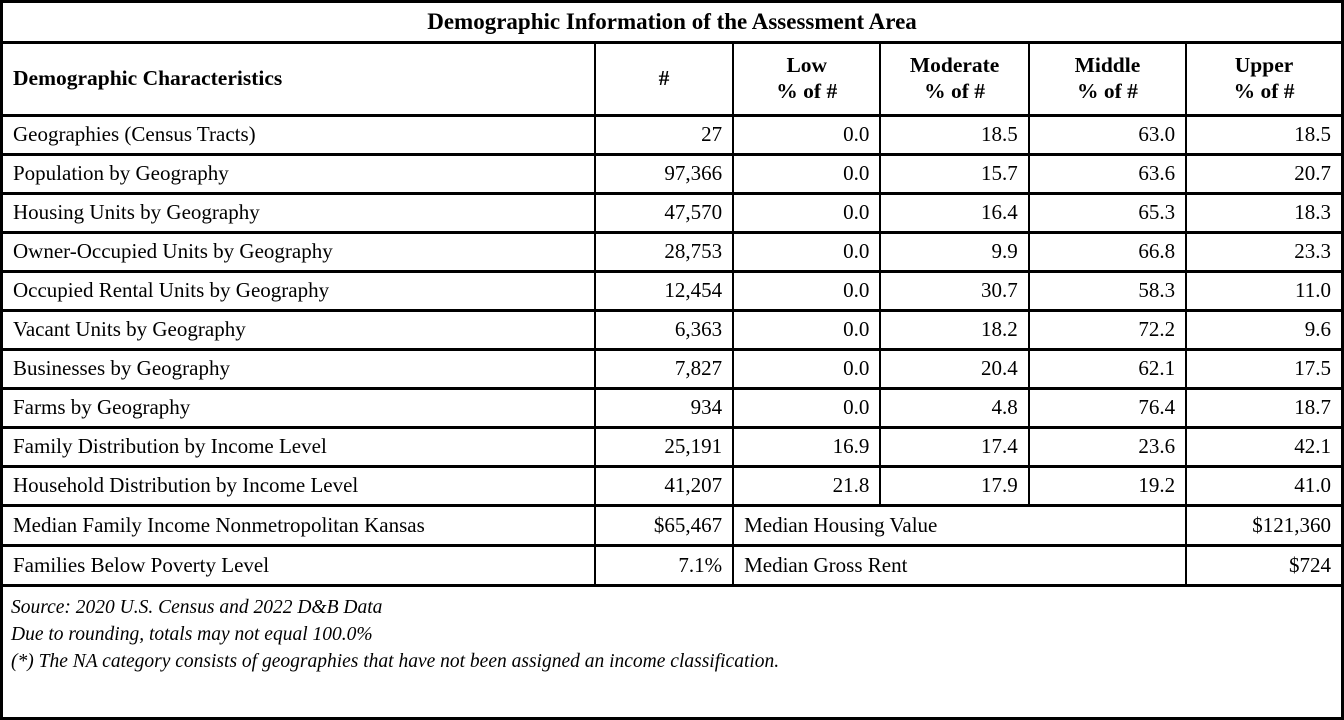 Image resolution: width=1344 pixels, height=720 pixels. I want to click on row-low: 16.9, so click(807, 447).